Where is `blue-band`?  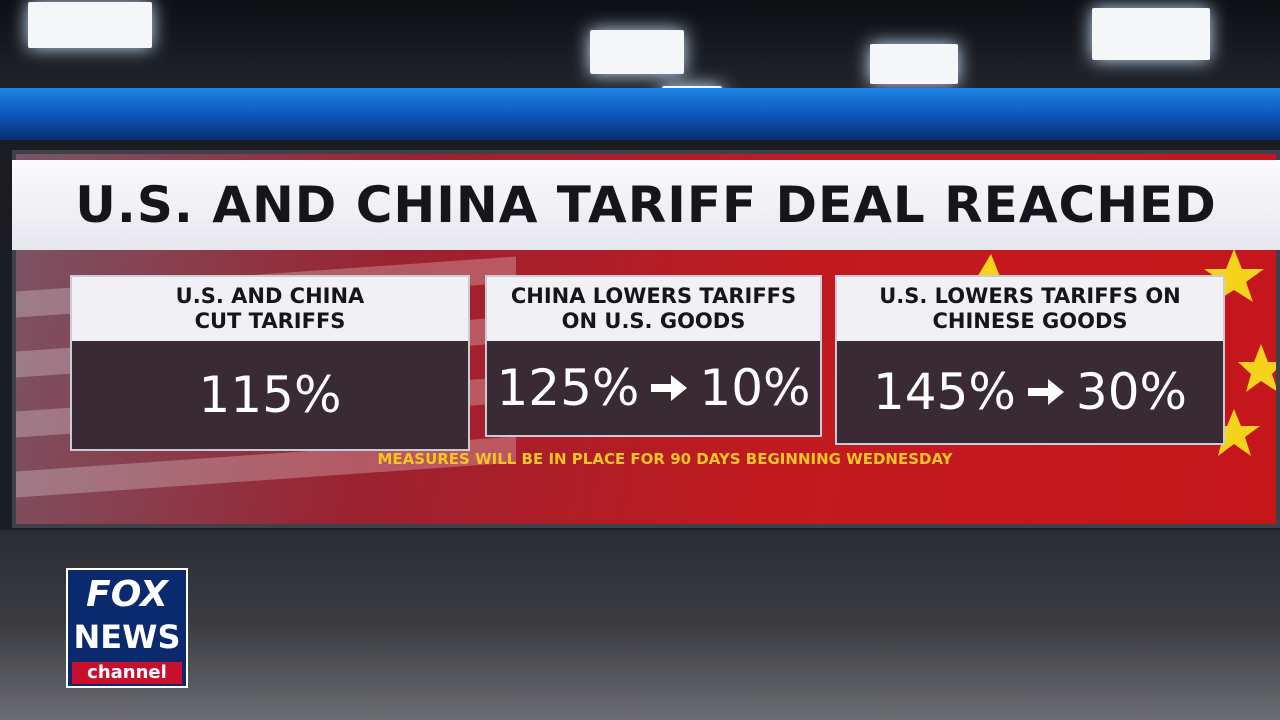 blue-band is located at coordinates (640, 114).